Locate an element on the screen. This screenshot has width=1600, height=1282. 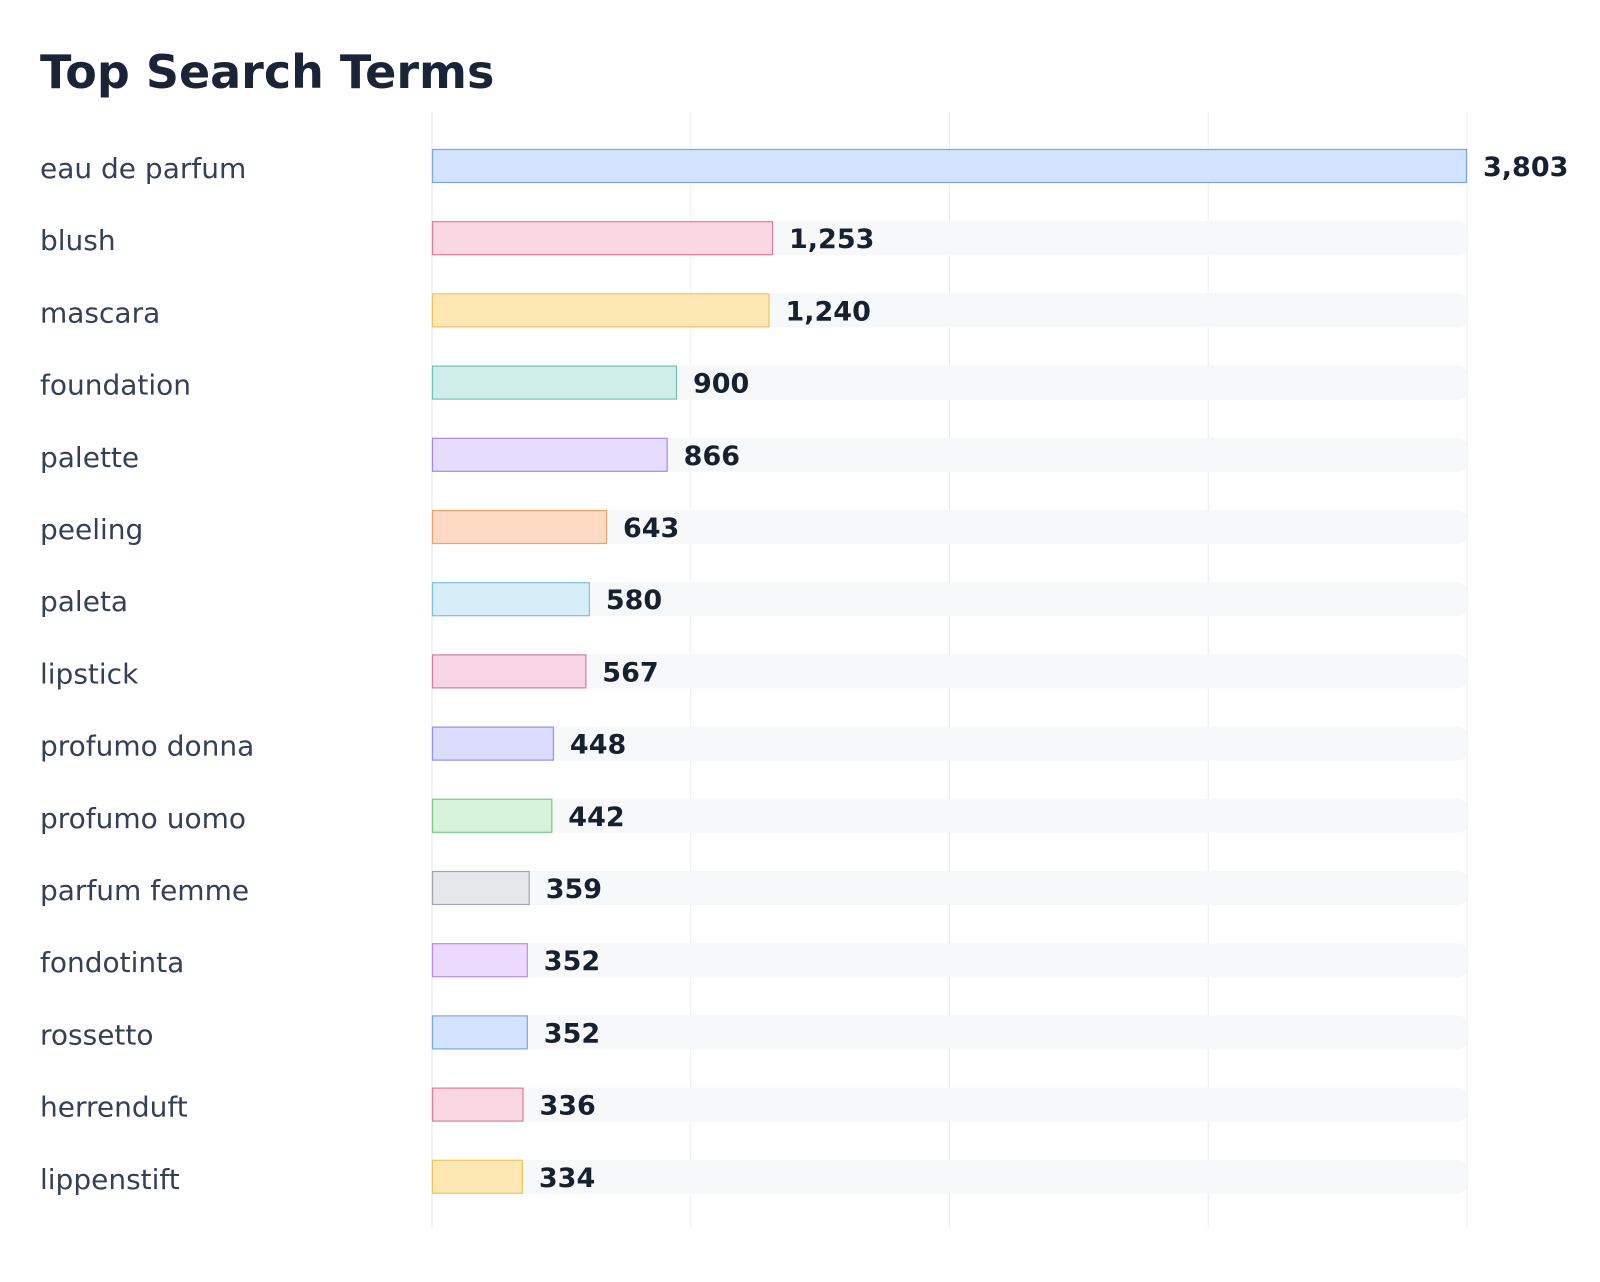
value-label: 866 is located at coordinates (712, 456).